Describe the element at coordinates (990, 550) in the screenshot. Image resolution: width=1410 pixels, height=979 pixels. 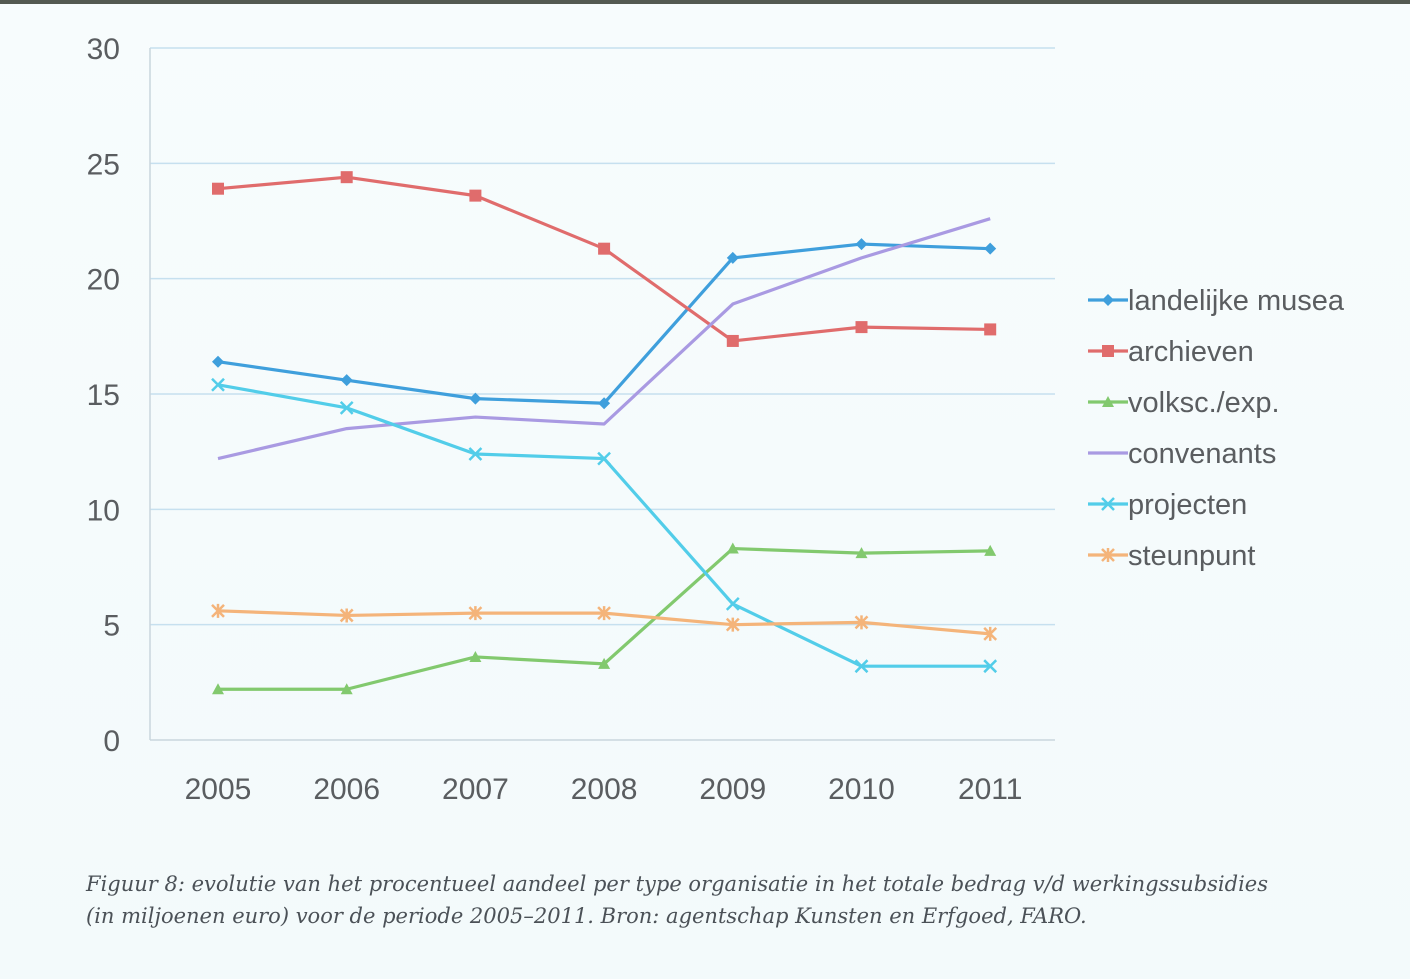
I see `point-volksc-exp-2011` at that location.